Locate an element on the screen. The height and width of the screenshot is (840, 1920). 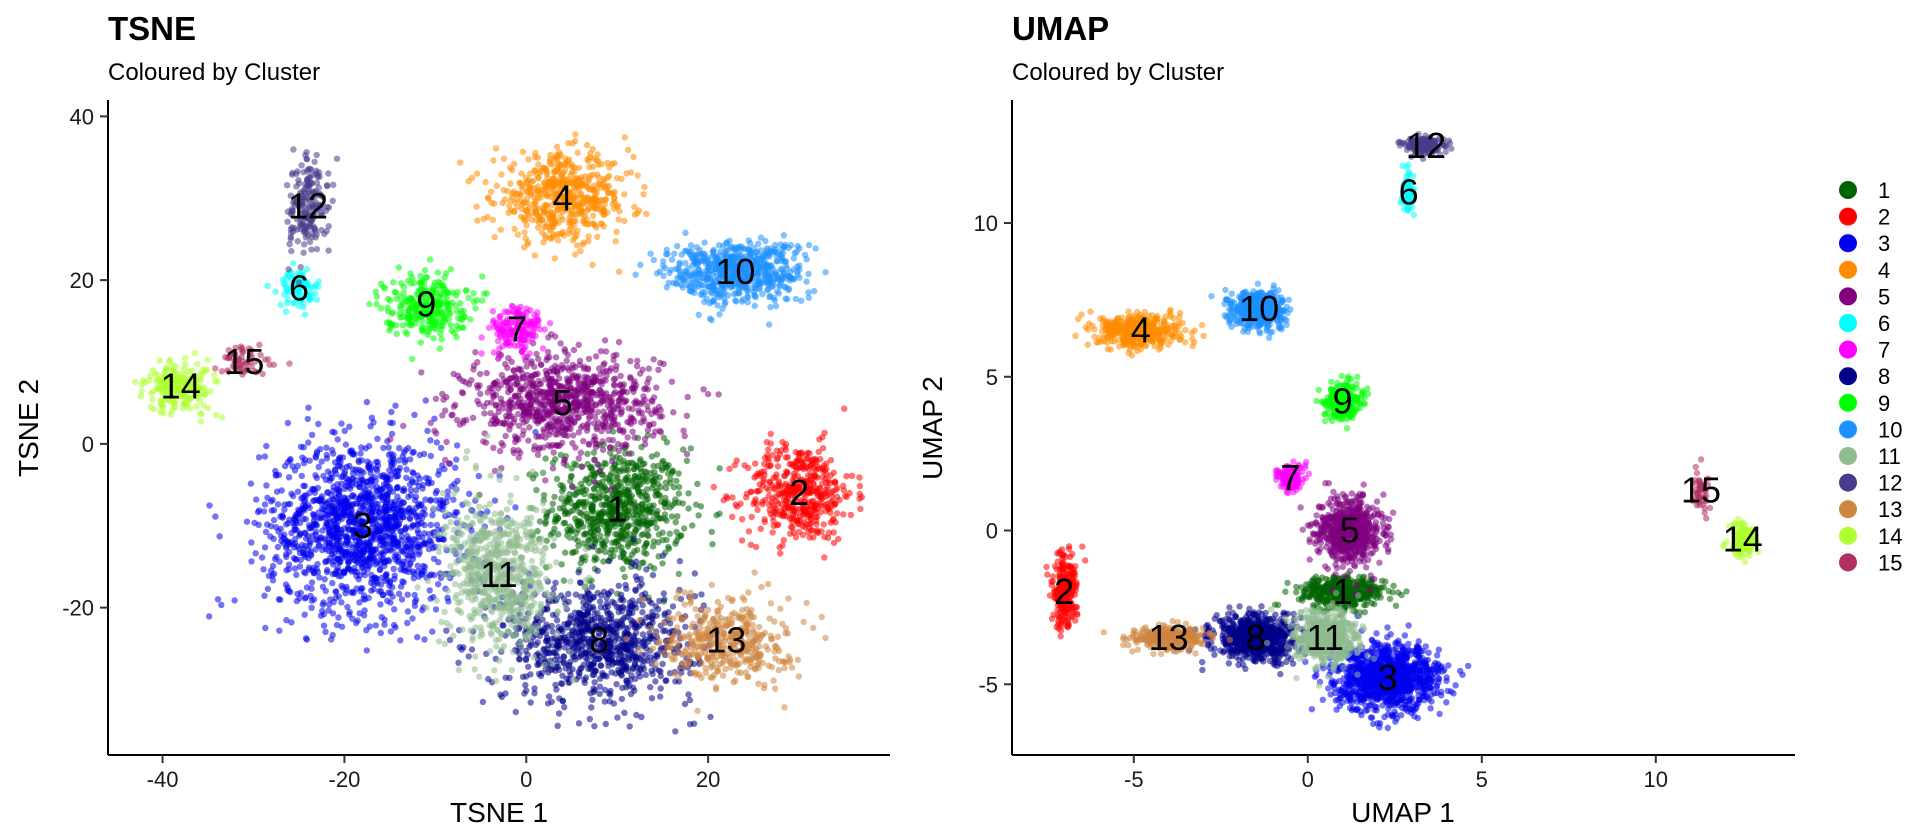
tsne-subtitle: Coloured by Cluster is located at coordinates (214, 72).